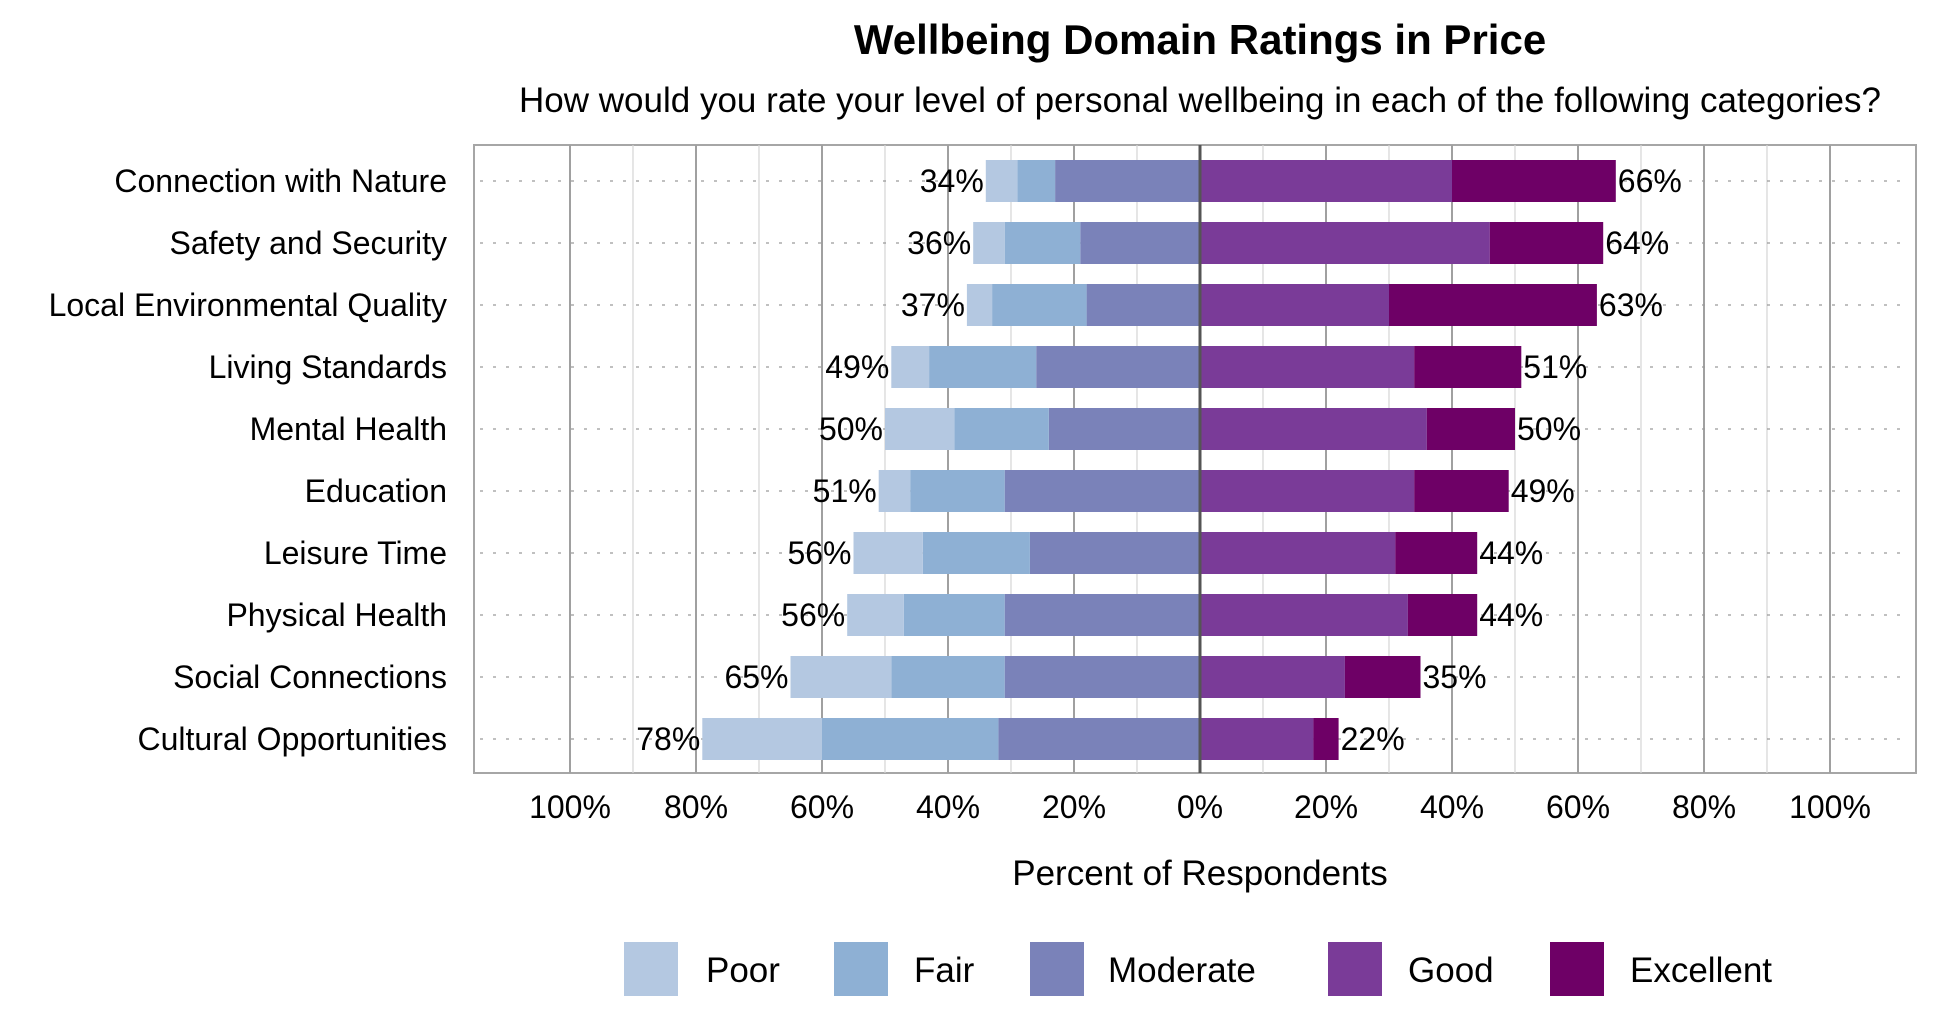  Describe the element at coordinates (1455, 677) in the screenshot. I see `positive-total-label: 35%` at that location.